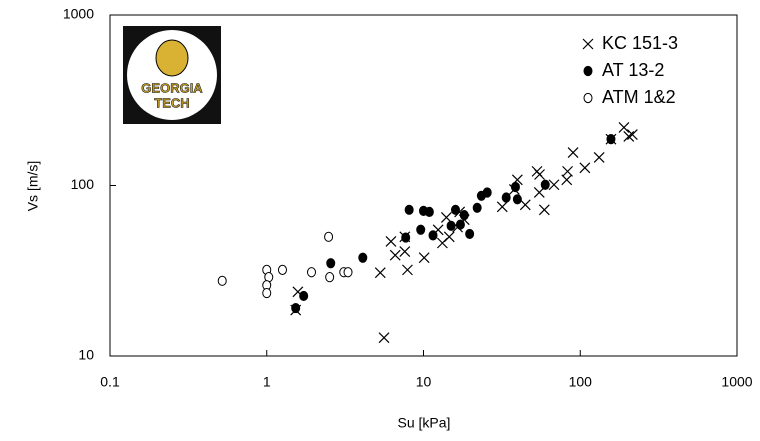 This screenshot has height=441, width=760. Describe the element at coordinates (83, 184) in the screenshot. I see `y-tick-label: 100` at that location.